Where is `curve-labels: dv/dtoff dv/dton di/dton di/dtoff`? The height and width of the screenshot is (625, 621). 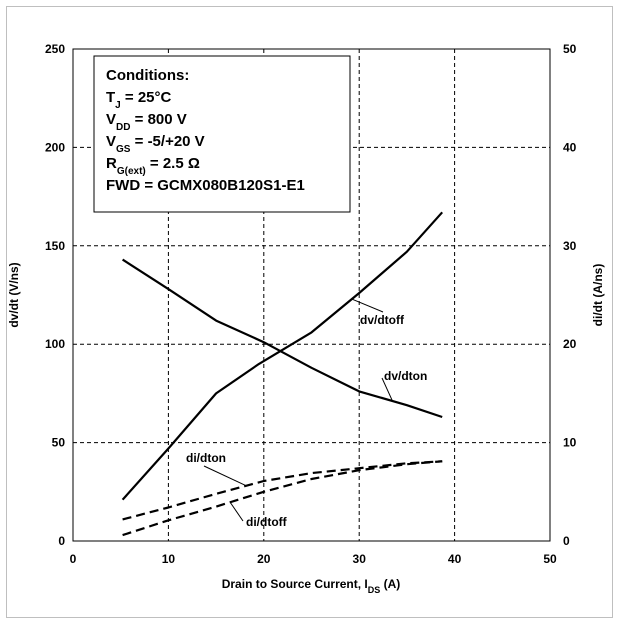
curve-labels: dv/dtoff dv/dton di/dton di/dtoff is located at coordinates (306, 421).